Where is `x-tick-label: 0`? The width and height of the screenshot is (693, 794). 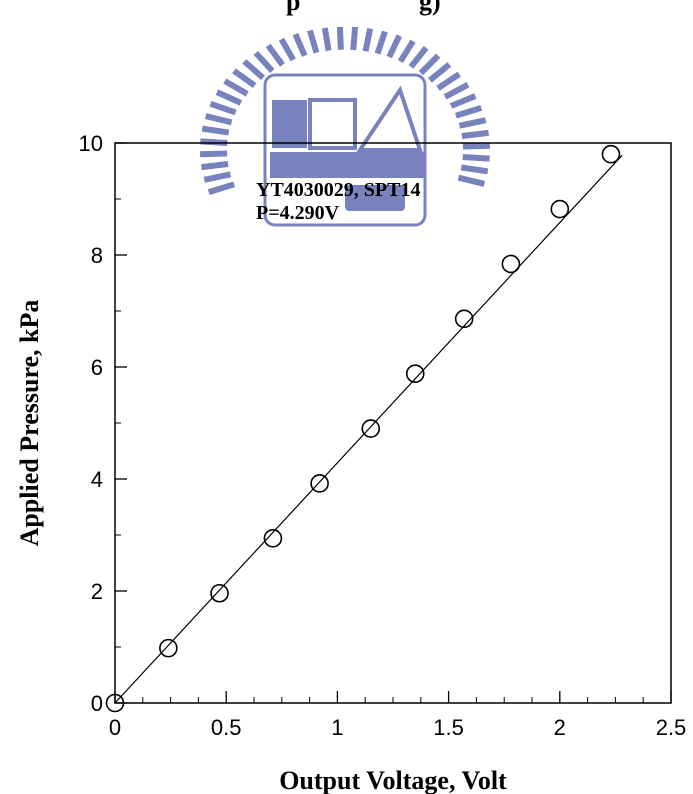
x-tick-label: 0 is located at coordinates (115, 727).